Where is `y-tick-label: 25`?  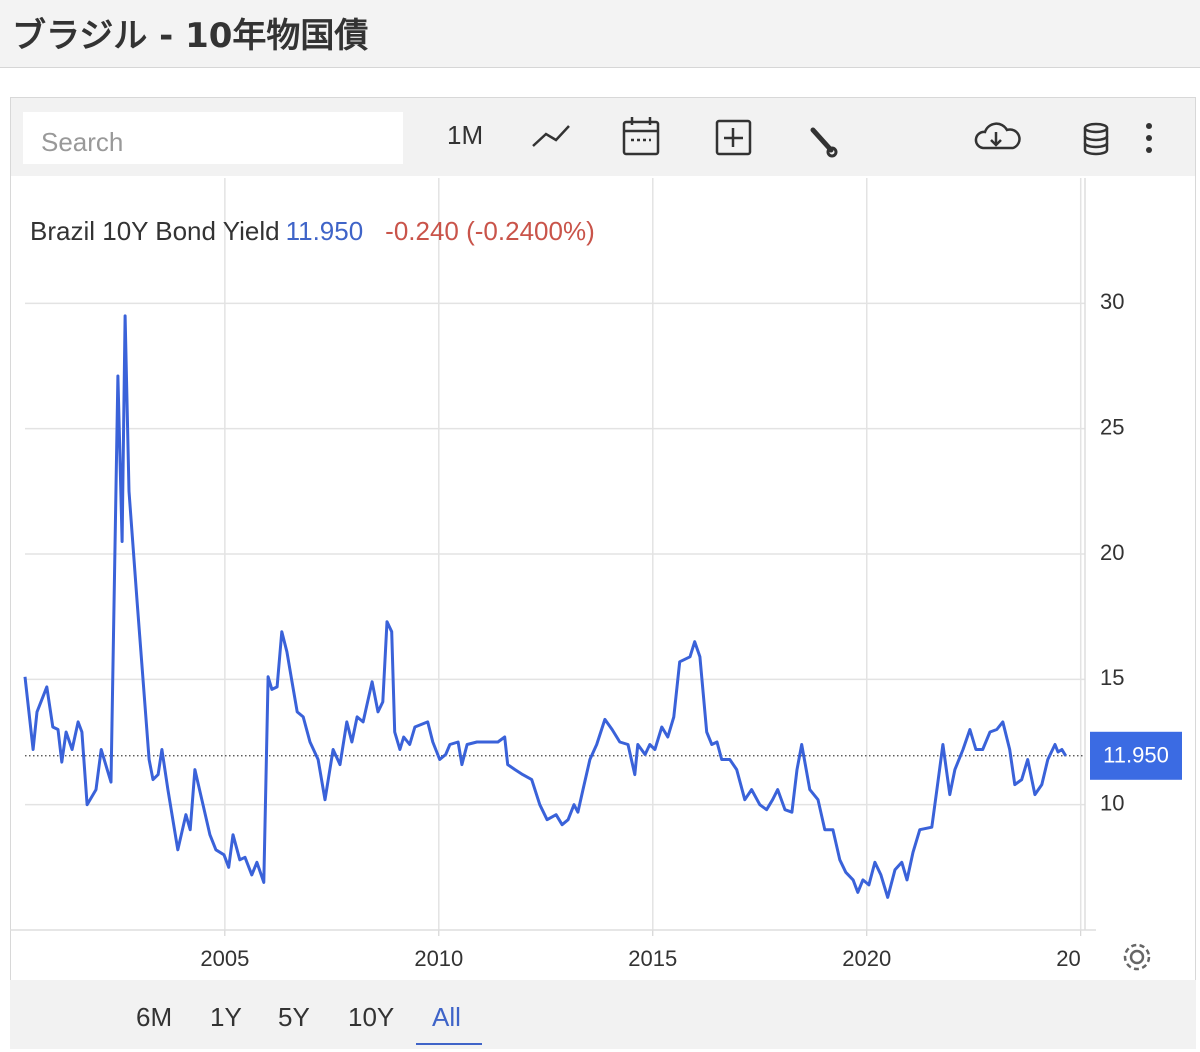
y-tick-label: 25 is located at coordinates (1112, 426).